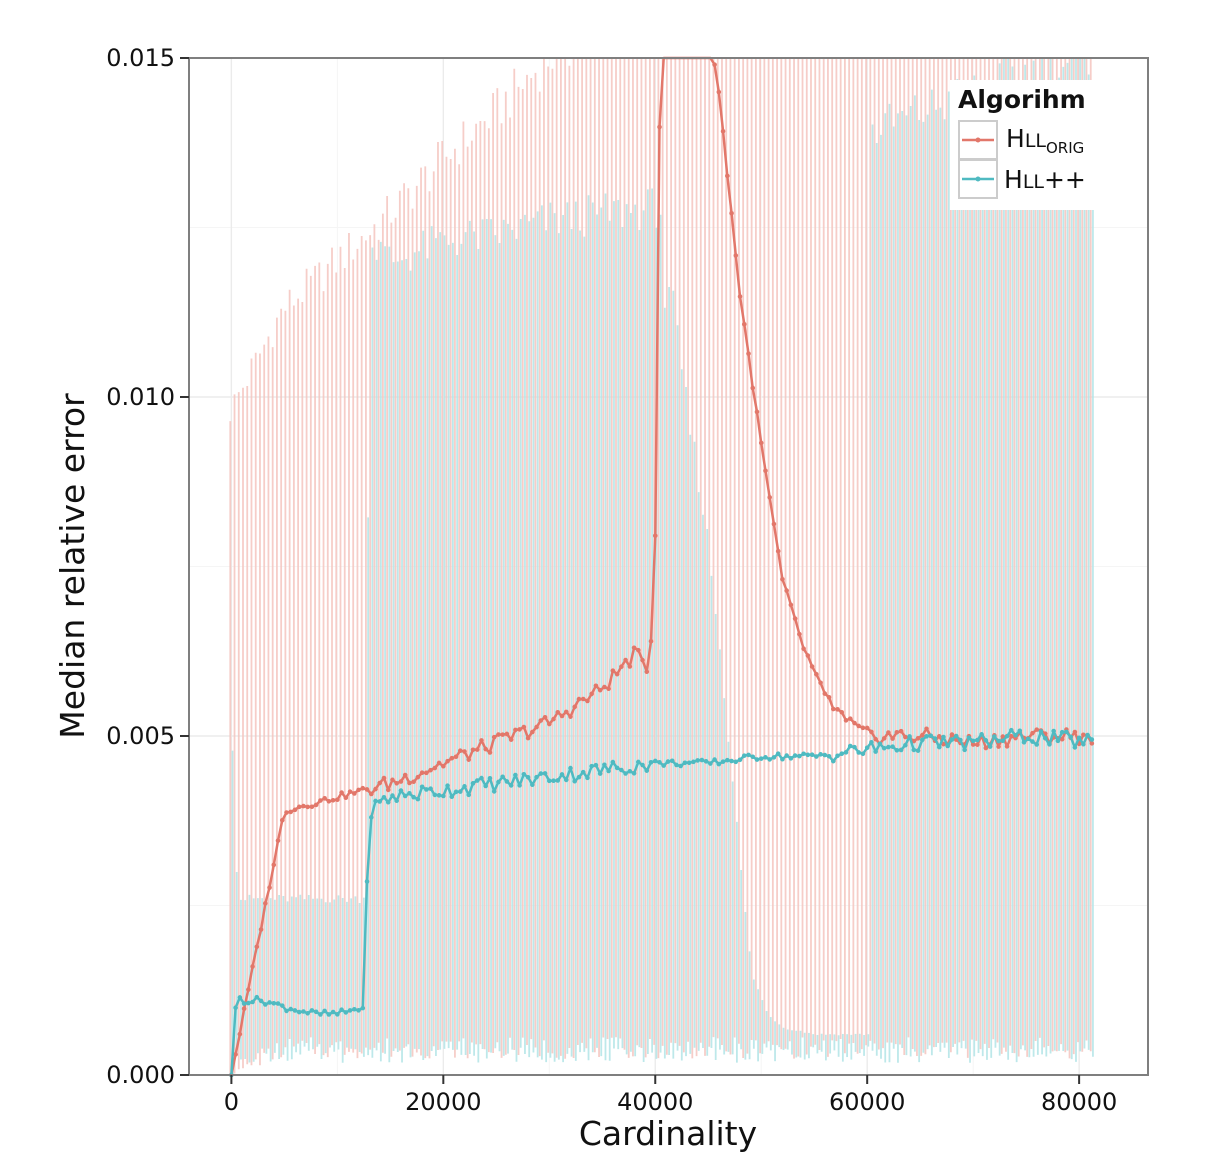  What do you see at coordinates (1022, 99) in the screenshot?
I see `legend-title: Algorihm` at bounding box center [1022, 99].